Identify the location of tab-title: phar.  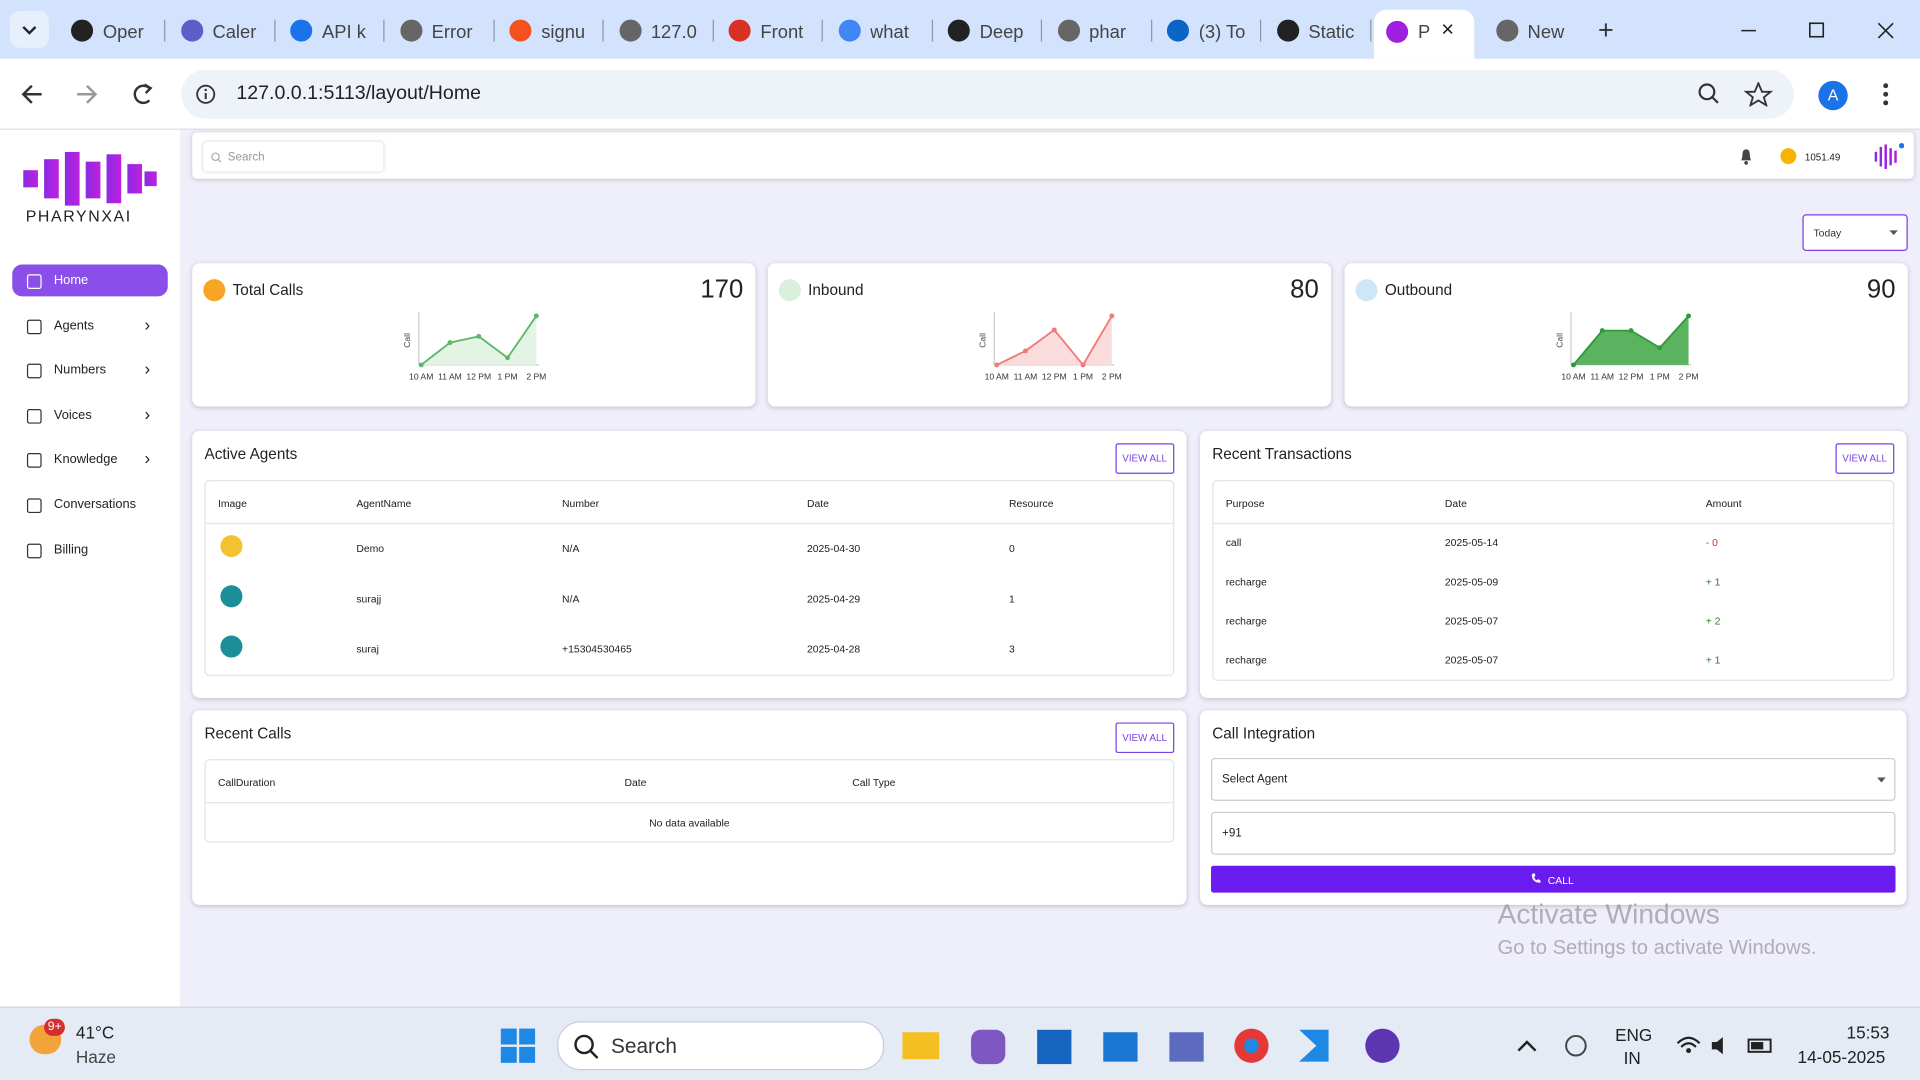
(1116, 32).